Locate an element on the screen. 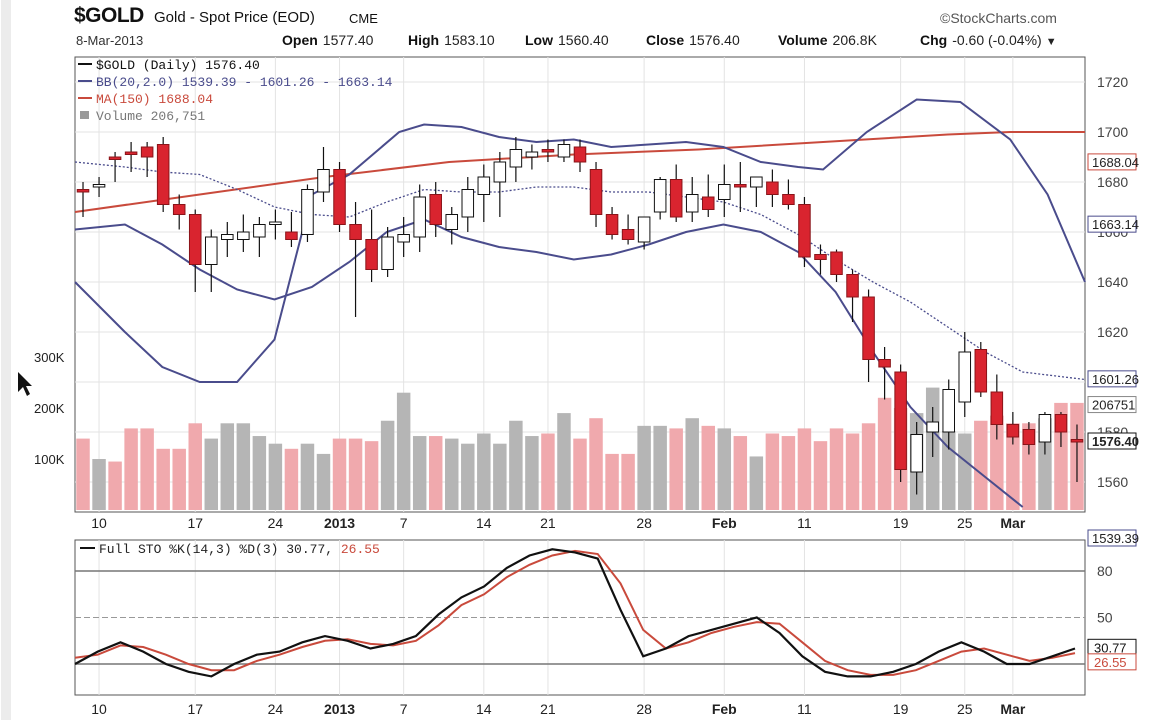 This screenshot has height=720, width=1174. value-flag-label: 1601.26 is located at coordinates (1115, 379).